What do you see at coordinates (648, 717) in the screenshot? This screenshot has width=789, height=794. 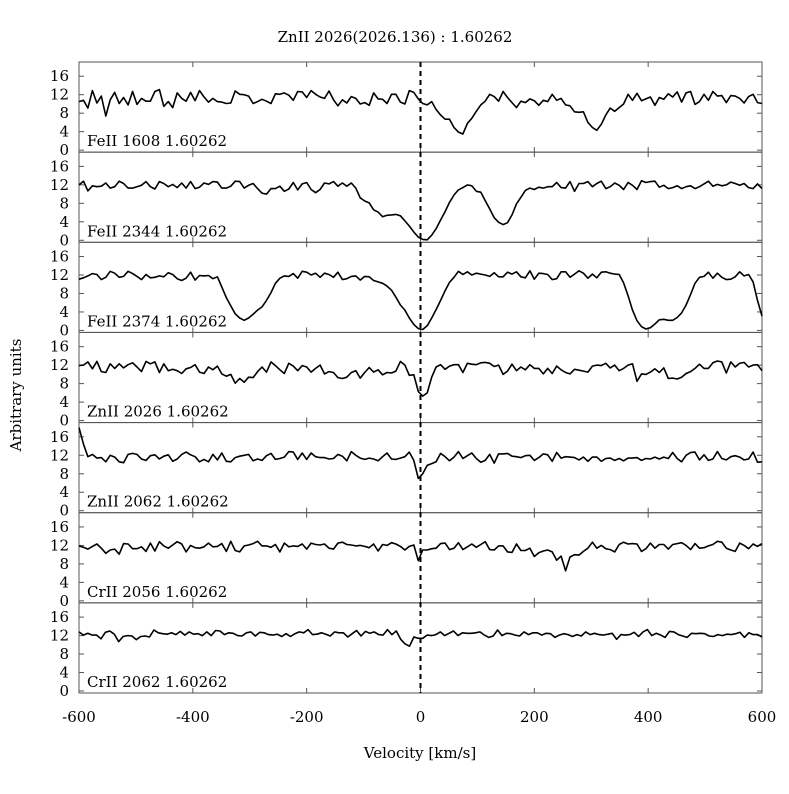 I see `x-tick-label: 400` at bounding box center [648, 717].